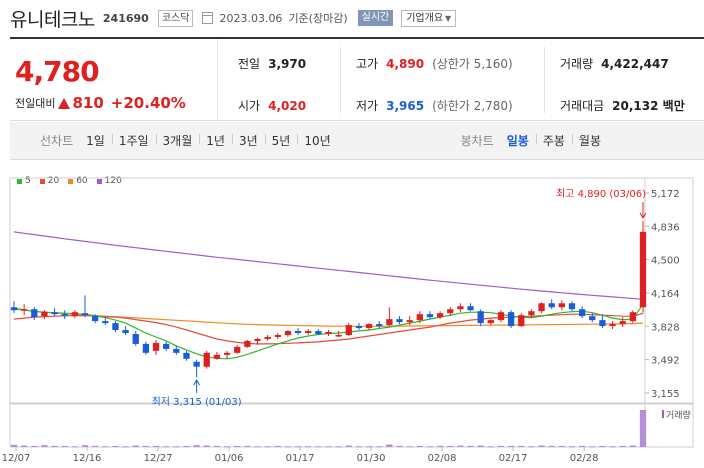  I want to click on stat-prev-close: 전일 3,970, so click(272, 63).